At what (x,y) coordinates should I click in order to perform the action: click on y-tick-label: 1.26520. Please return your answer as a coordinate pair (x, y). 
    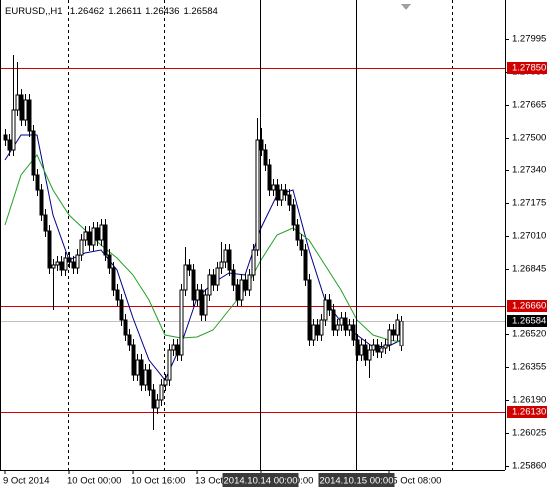
    Looking at the image, I should click on (529, 334).